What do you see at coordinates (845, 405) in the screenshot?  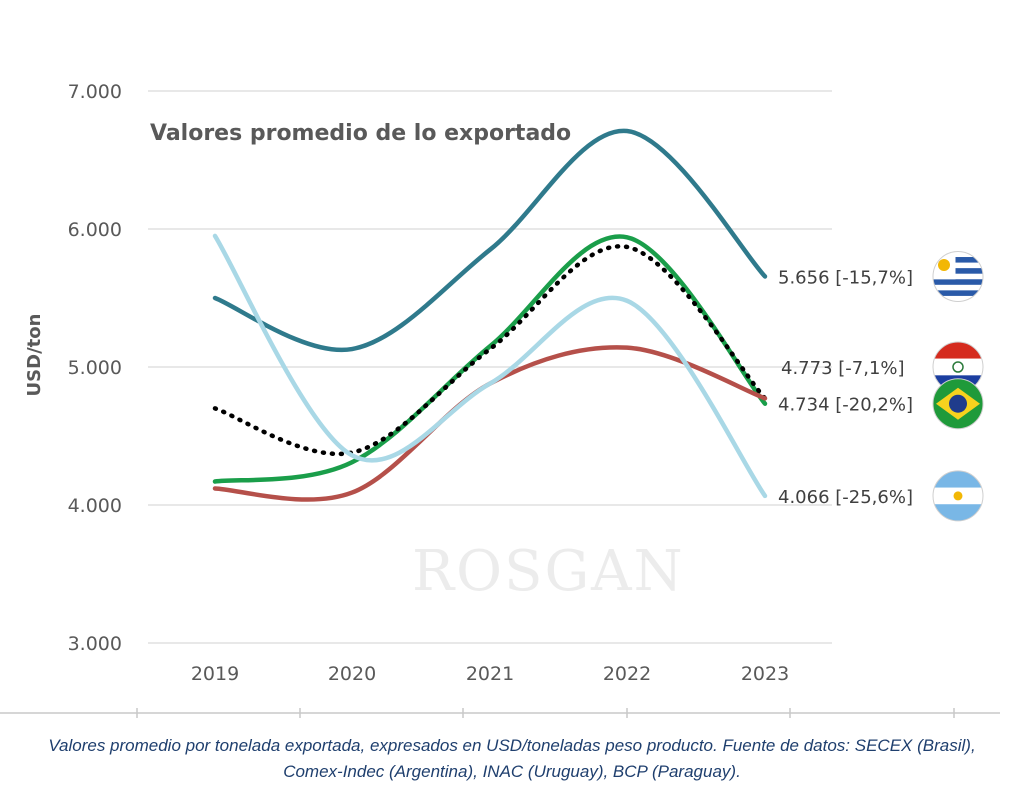 I see `end-label: 4.734 [-20,2%]` at bounding box center [845, 405].